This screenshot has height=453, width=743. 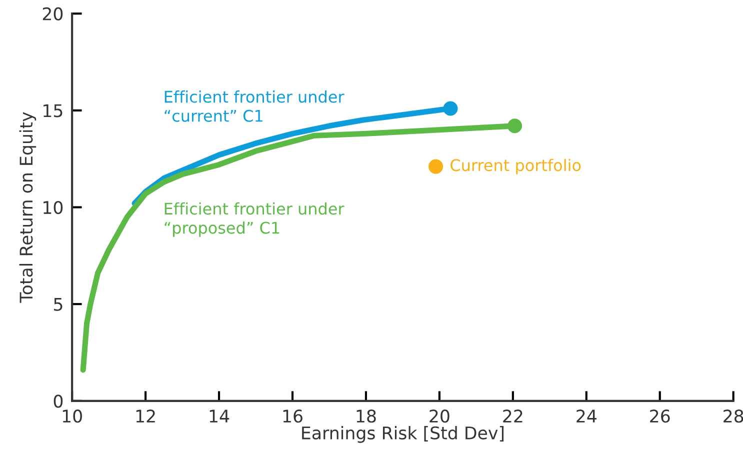 What do you see at coordinates (512, 416) in the screenshot?
I see `x-tick-label: 22` at bounding box center [512, 416].